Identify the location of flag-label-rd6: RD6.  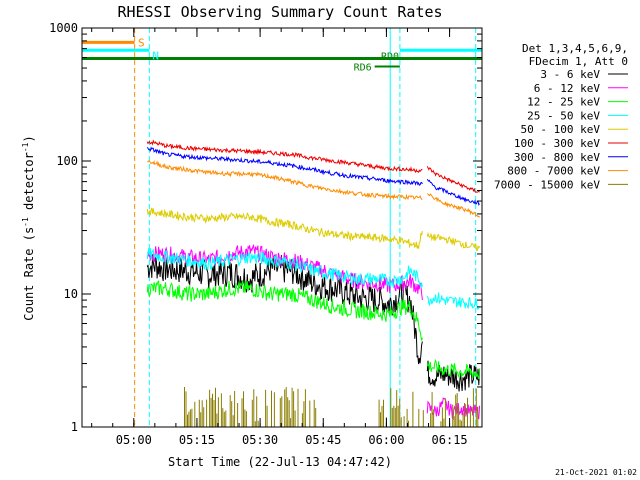
(363, 67).